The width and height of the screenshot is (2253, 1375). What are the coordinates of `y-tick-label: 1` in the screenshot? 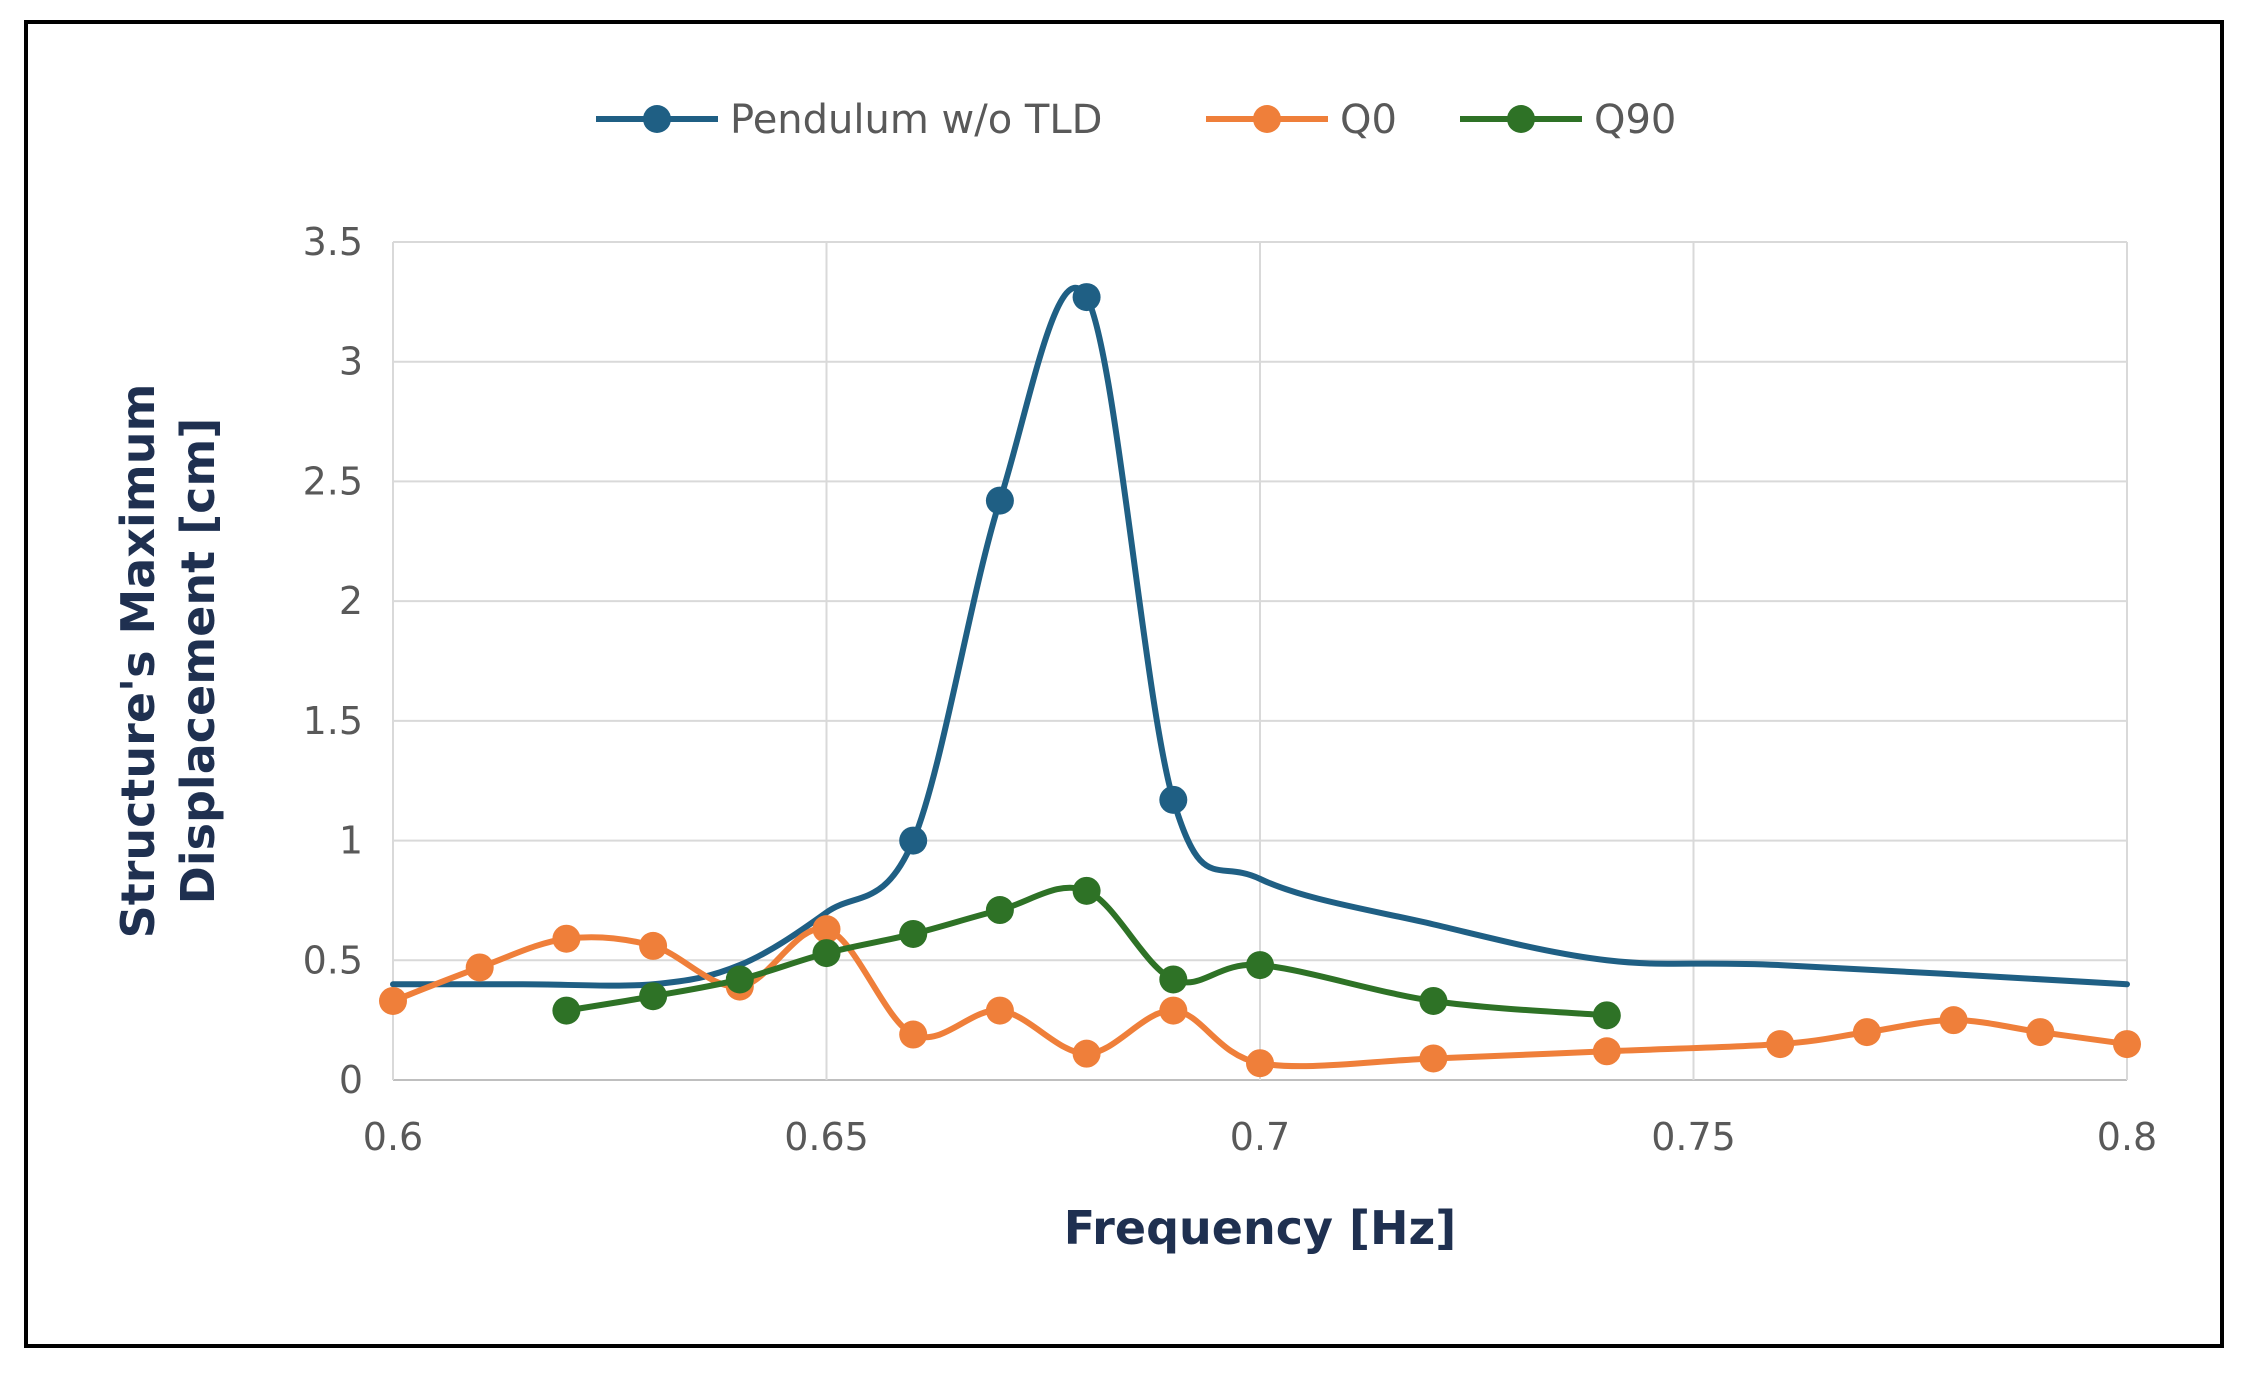 It's located at (351, 841).